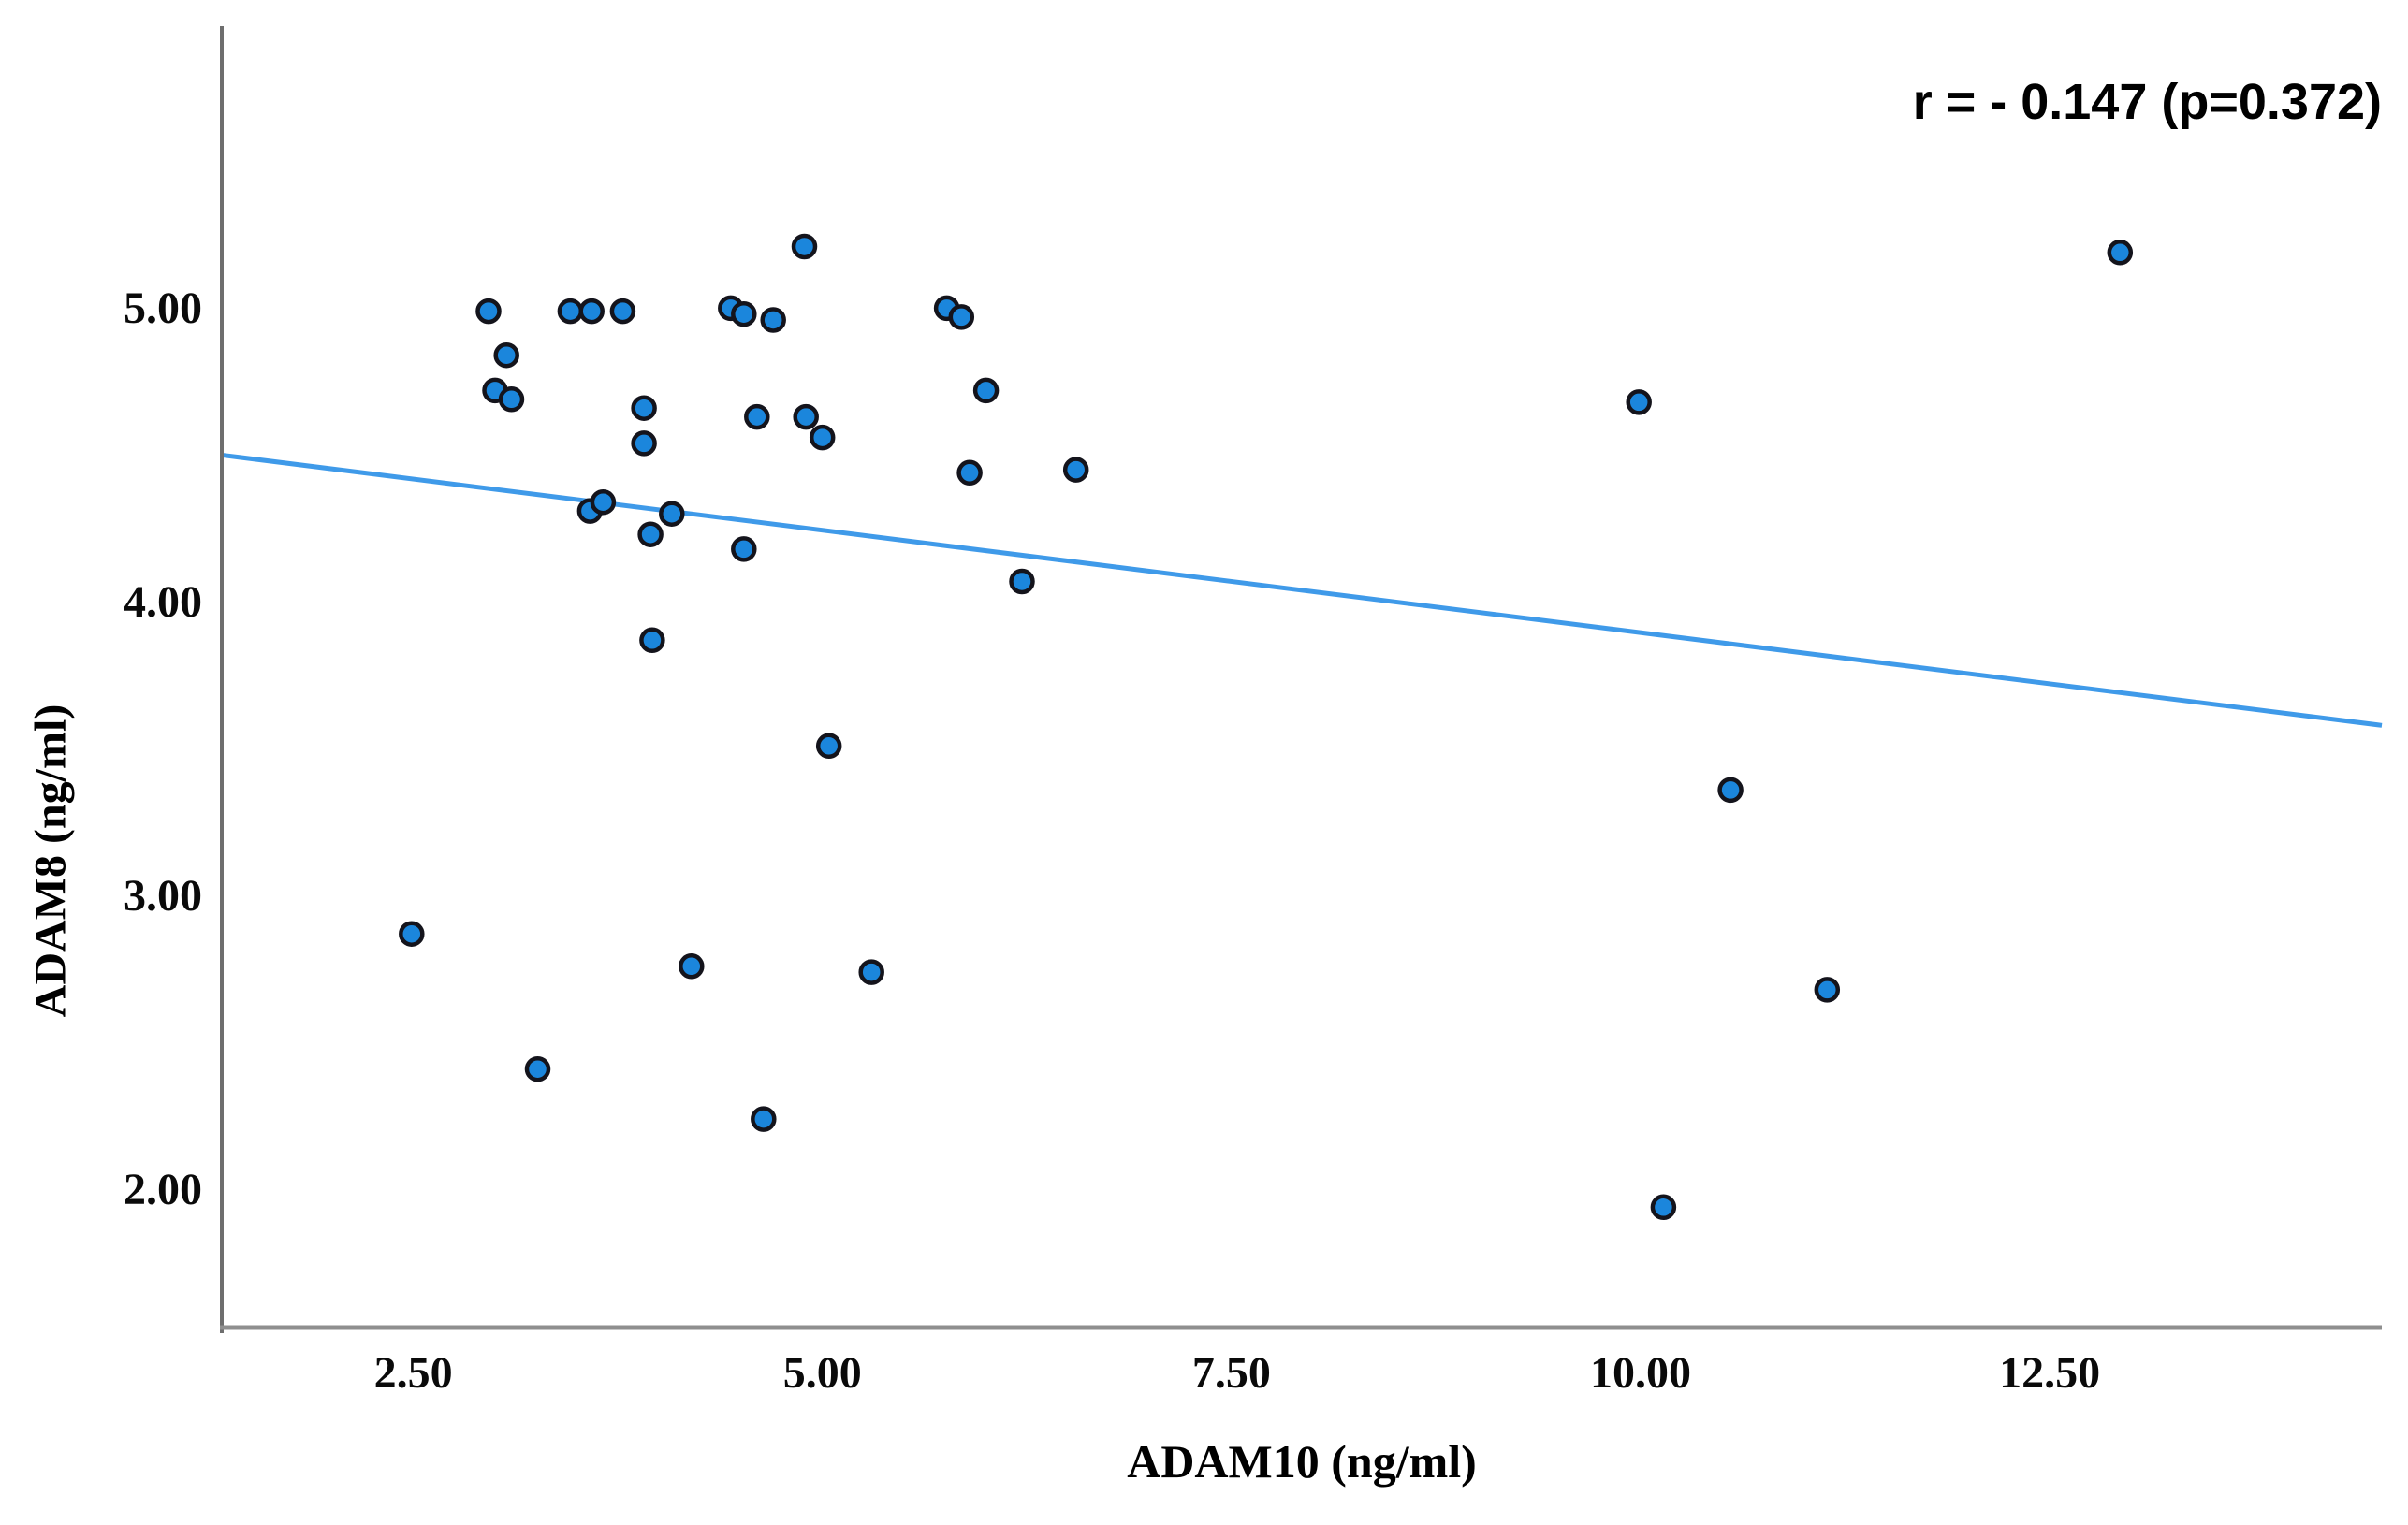  What do you see at coordinates (413, 1373) in the screenshot?
I see `x-tick-label: 2.50` at bounding box center [413, 1373].